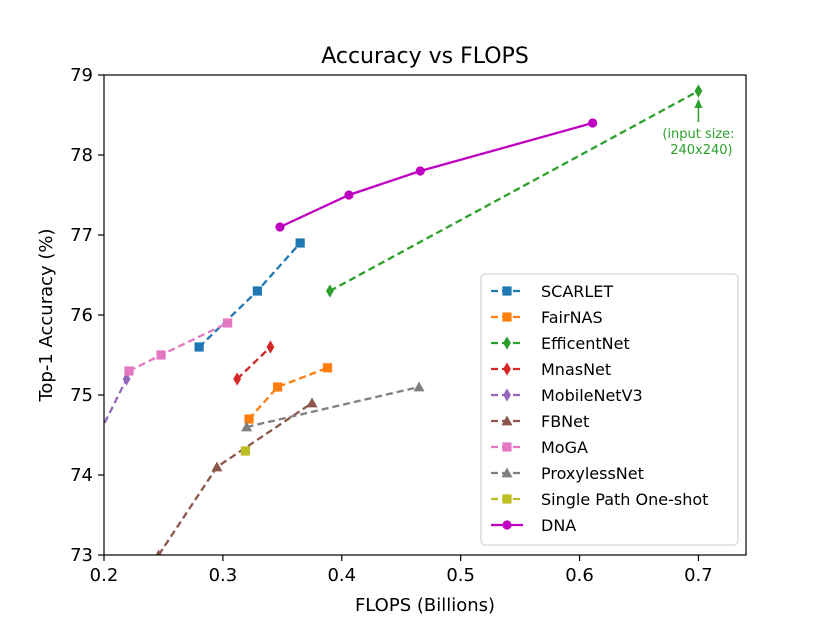  Describe the element at coordinates (701, 150) in the screenshot. I see `annotation-line-2: 240x240)` at that location.